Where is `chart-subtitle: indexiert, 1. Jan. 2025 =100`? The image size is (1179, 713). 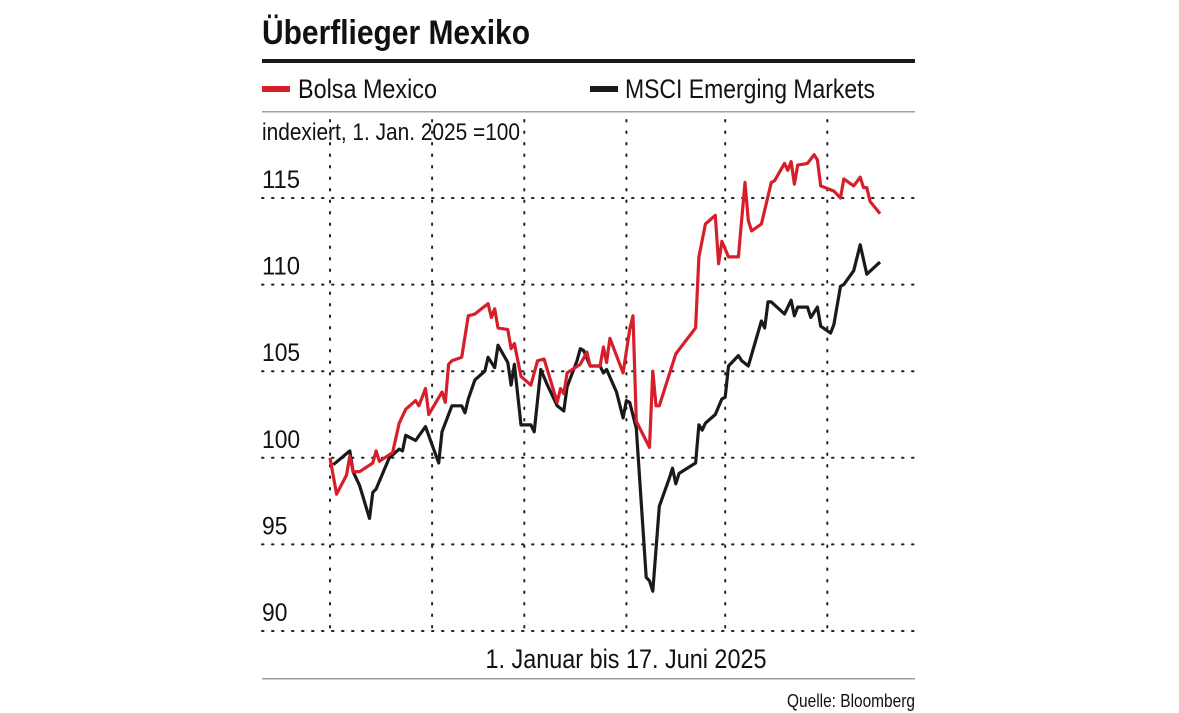
chart-subtitle: indexiert, 1. Jan. 2025 =100 is located at coordinates (391, 132).